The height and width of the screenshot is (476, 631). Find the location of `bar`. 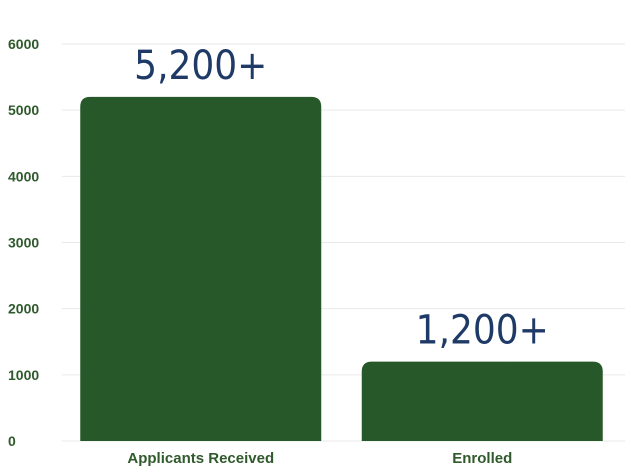

bar is located at coordinates (482, 401).